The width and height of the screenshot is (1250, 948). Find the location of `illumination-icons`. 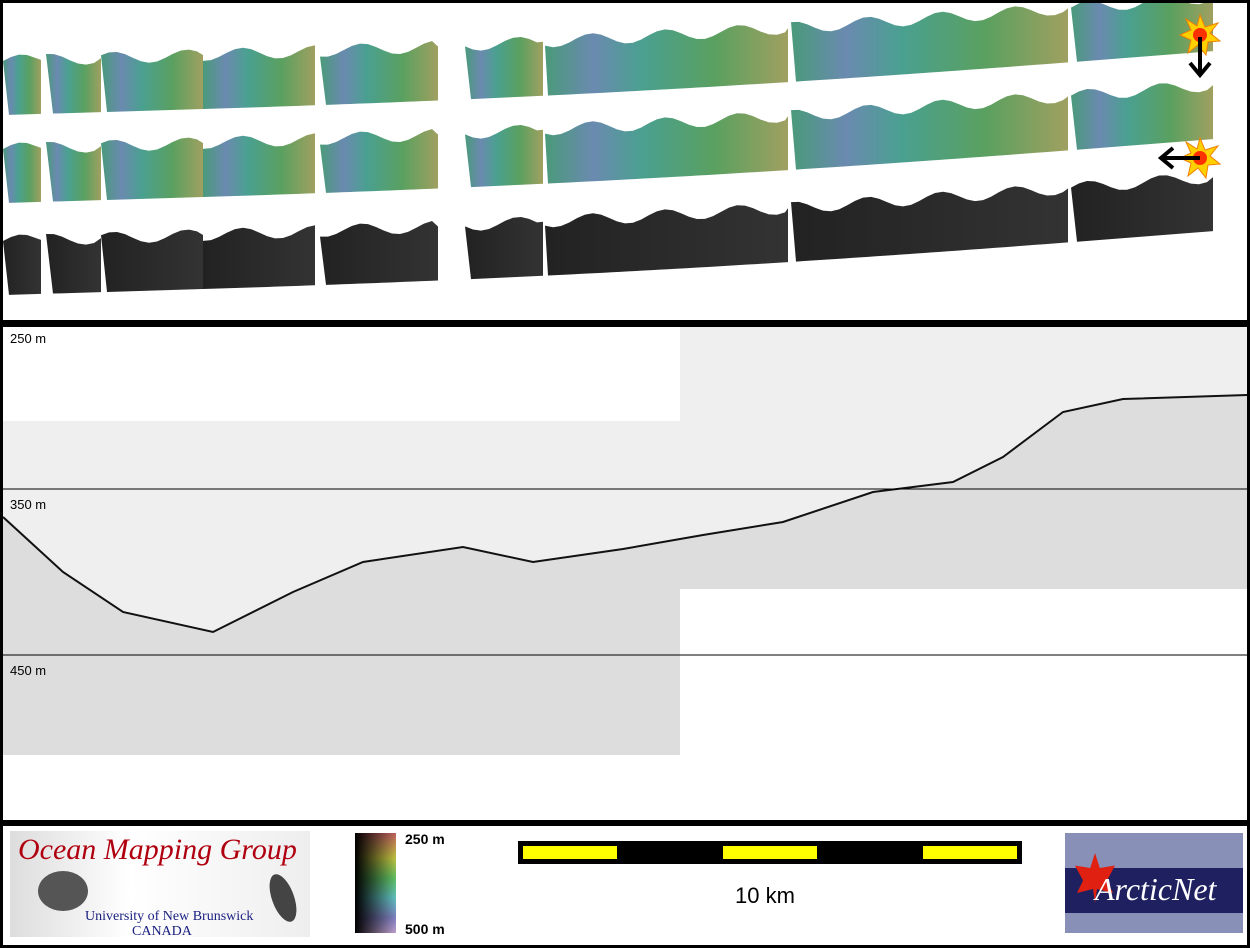

illumination-icons is located at coordinates (1189, 96).